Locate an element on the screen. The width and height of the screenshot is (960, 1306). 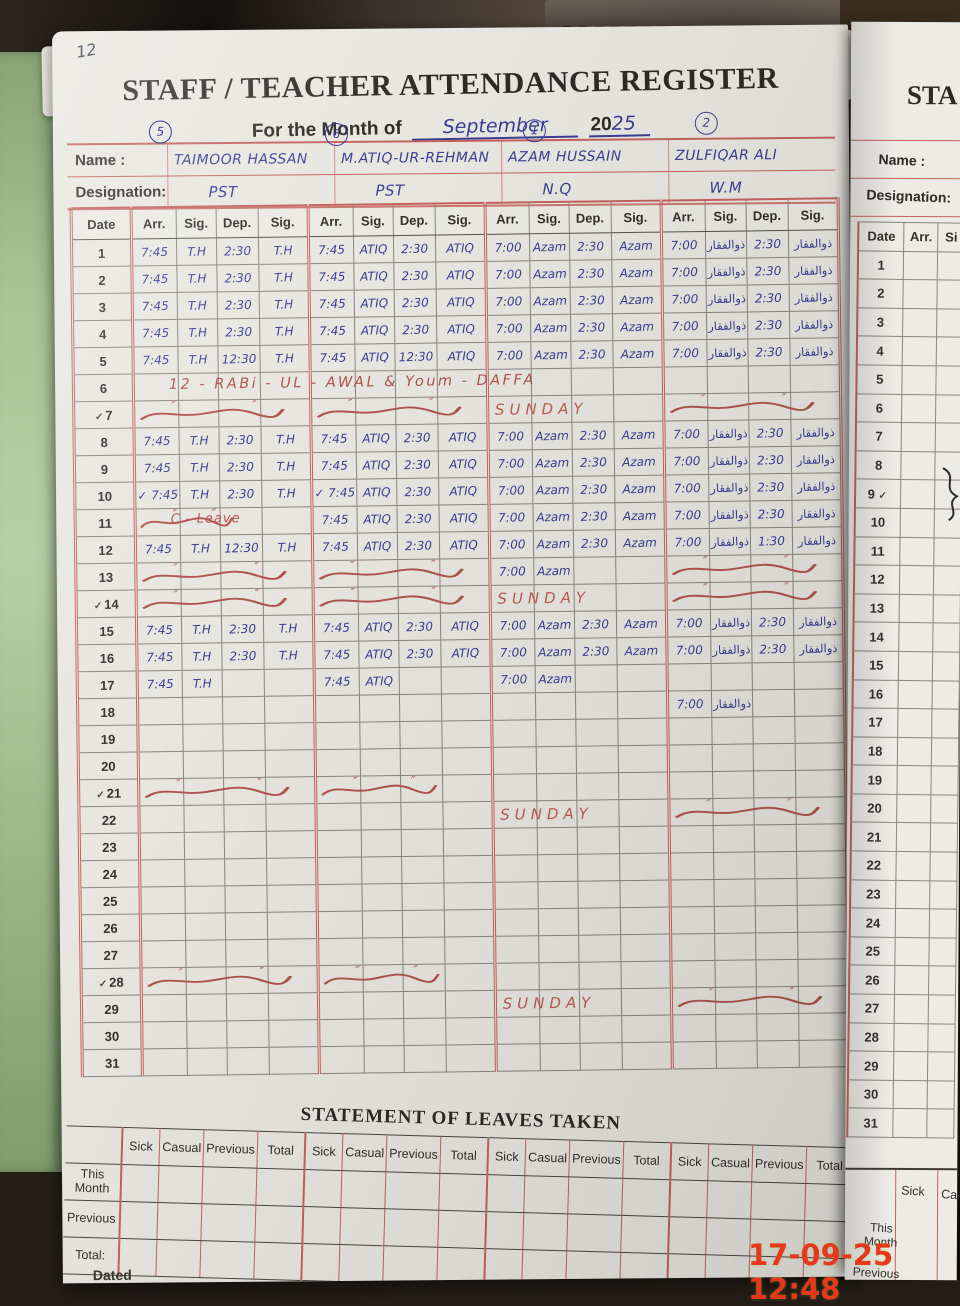
sunday-note: SUNDAY is located at coordinates (541, 409).